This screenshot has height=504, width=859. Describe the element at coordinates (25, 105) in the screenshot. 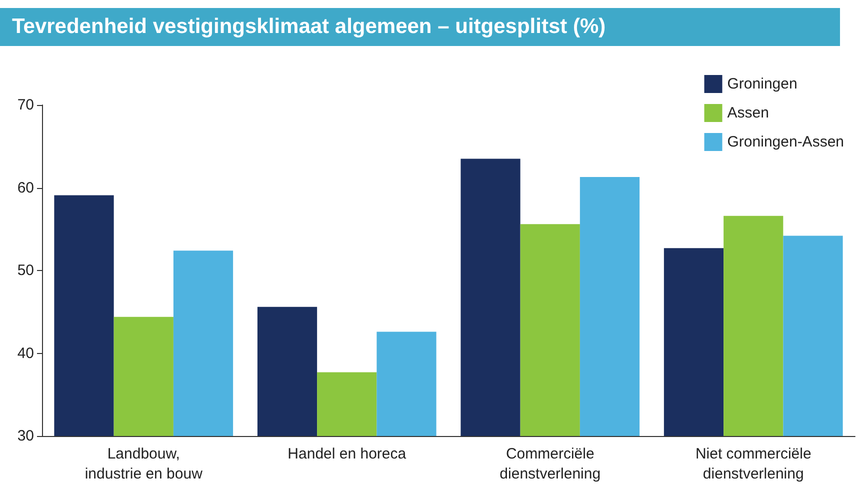

I see `y-tick-label: 70` at that location.